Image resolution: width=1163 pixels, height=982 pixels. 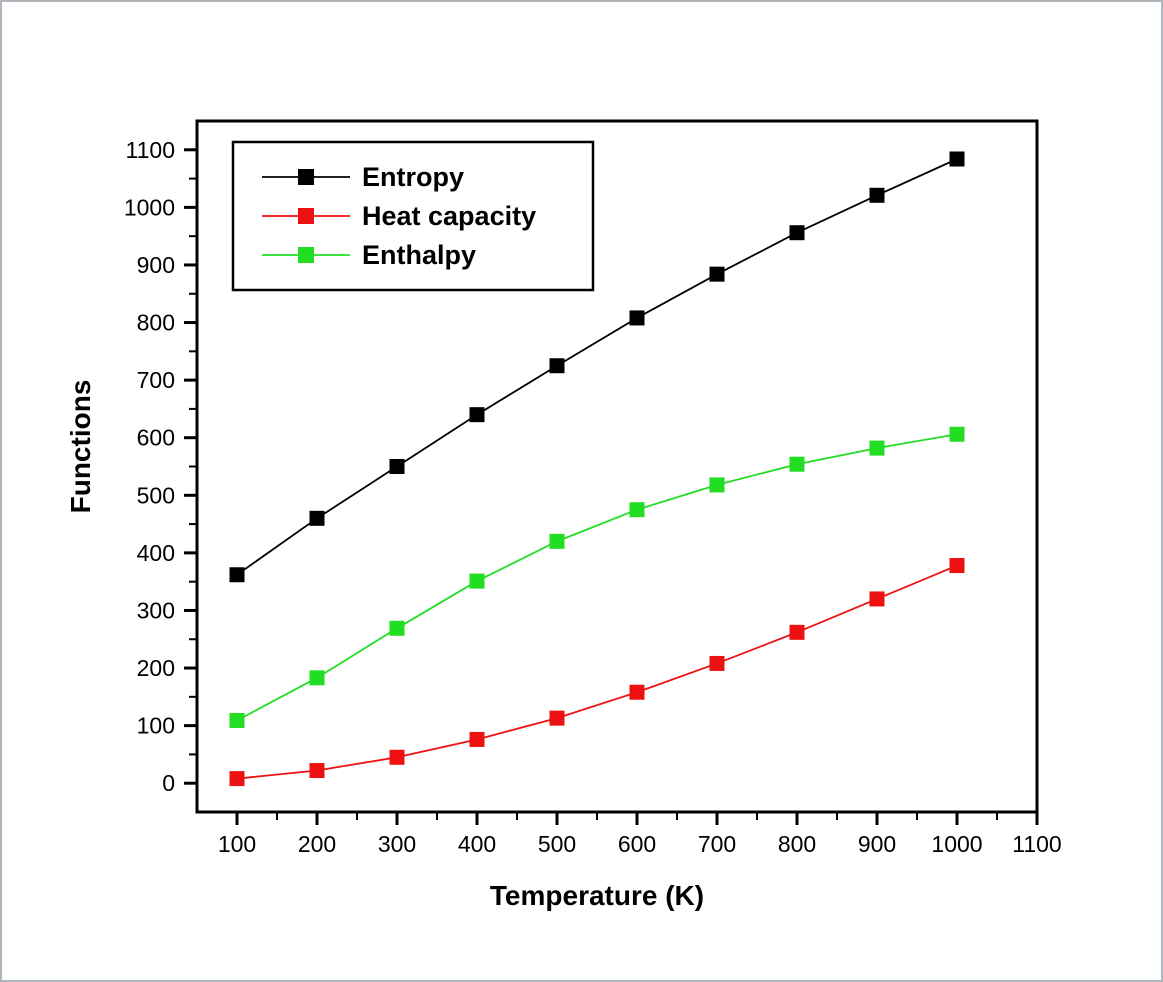 What do you see at coordinates (156, 726) in the screenshot?
I see `y-tick-label: 100` at bounding box center [156, 726].